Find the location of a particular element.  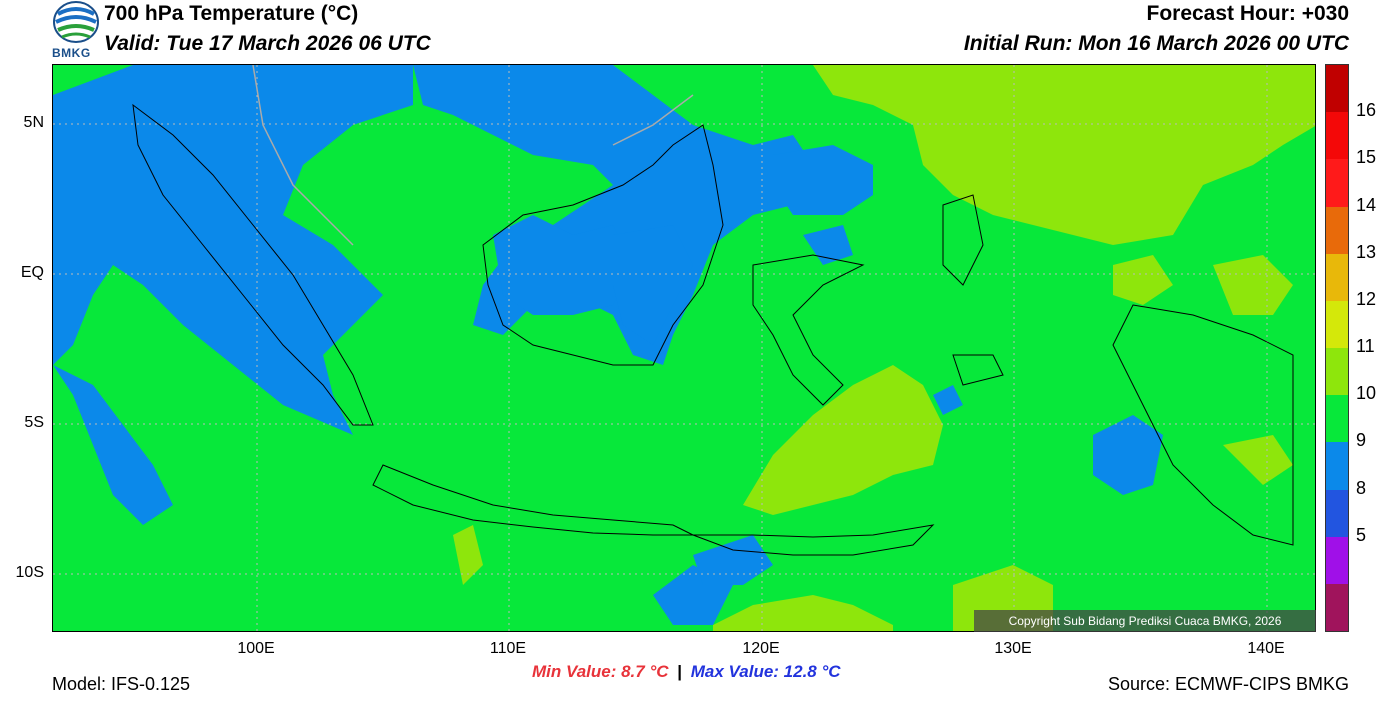

colorbar-label: 5 is located at coordinates (1361, 534).